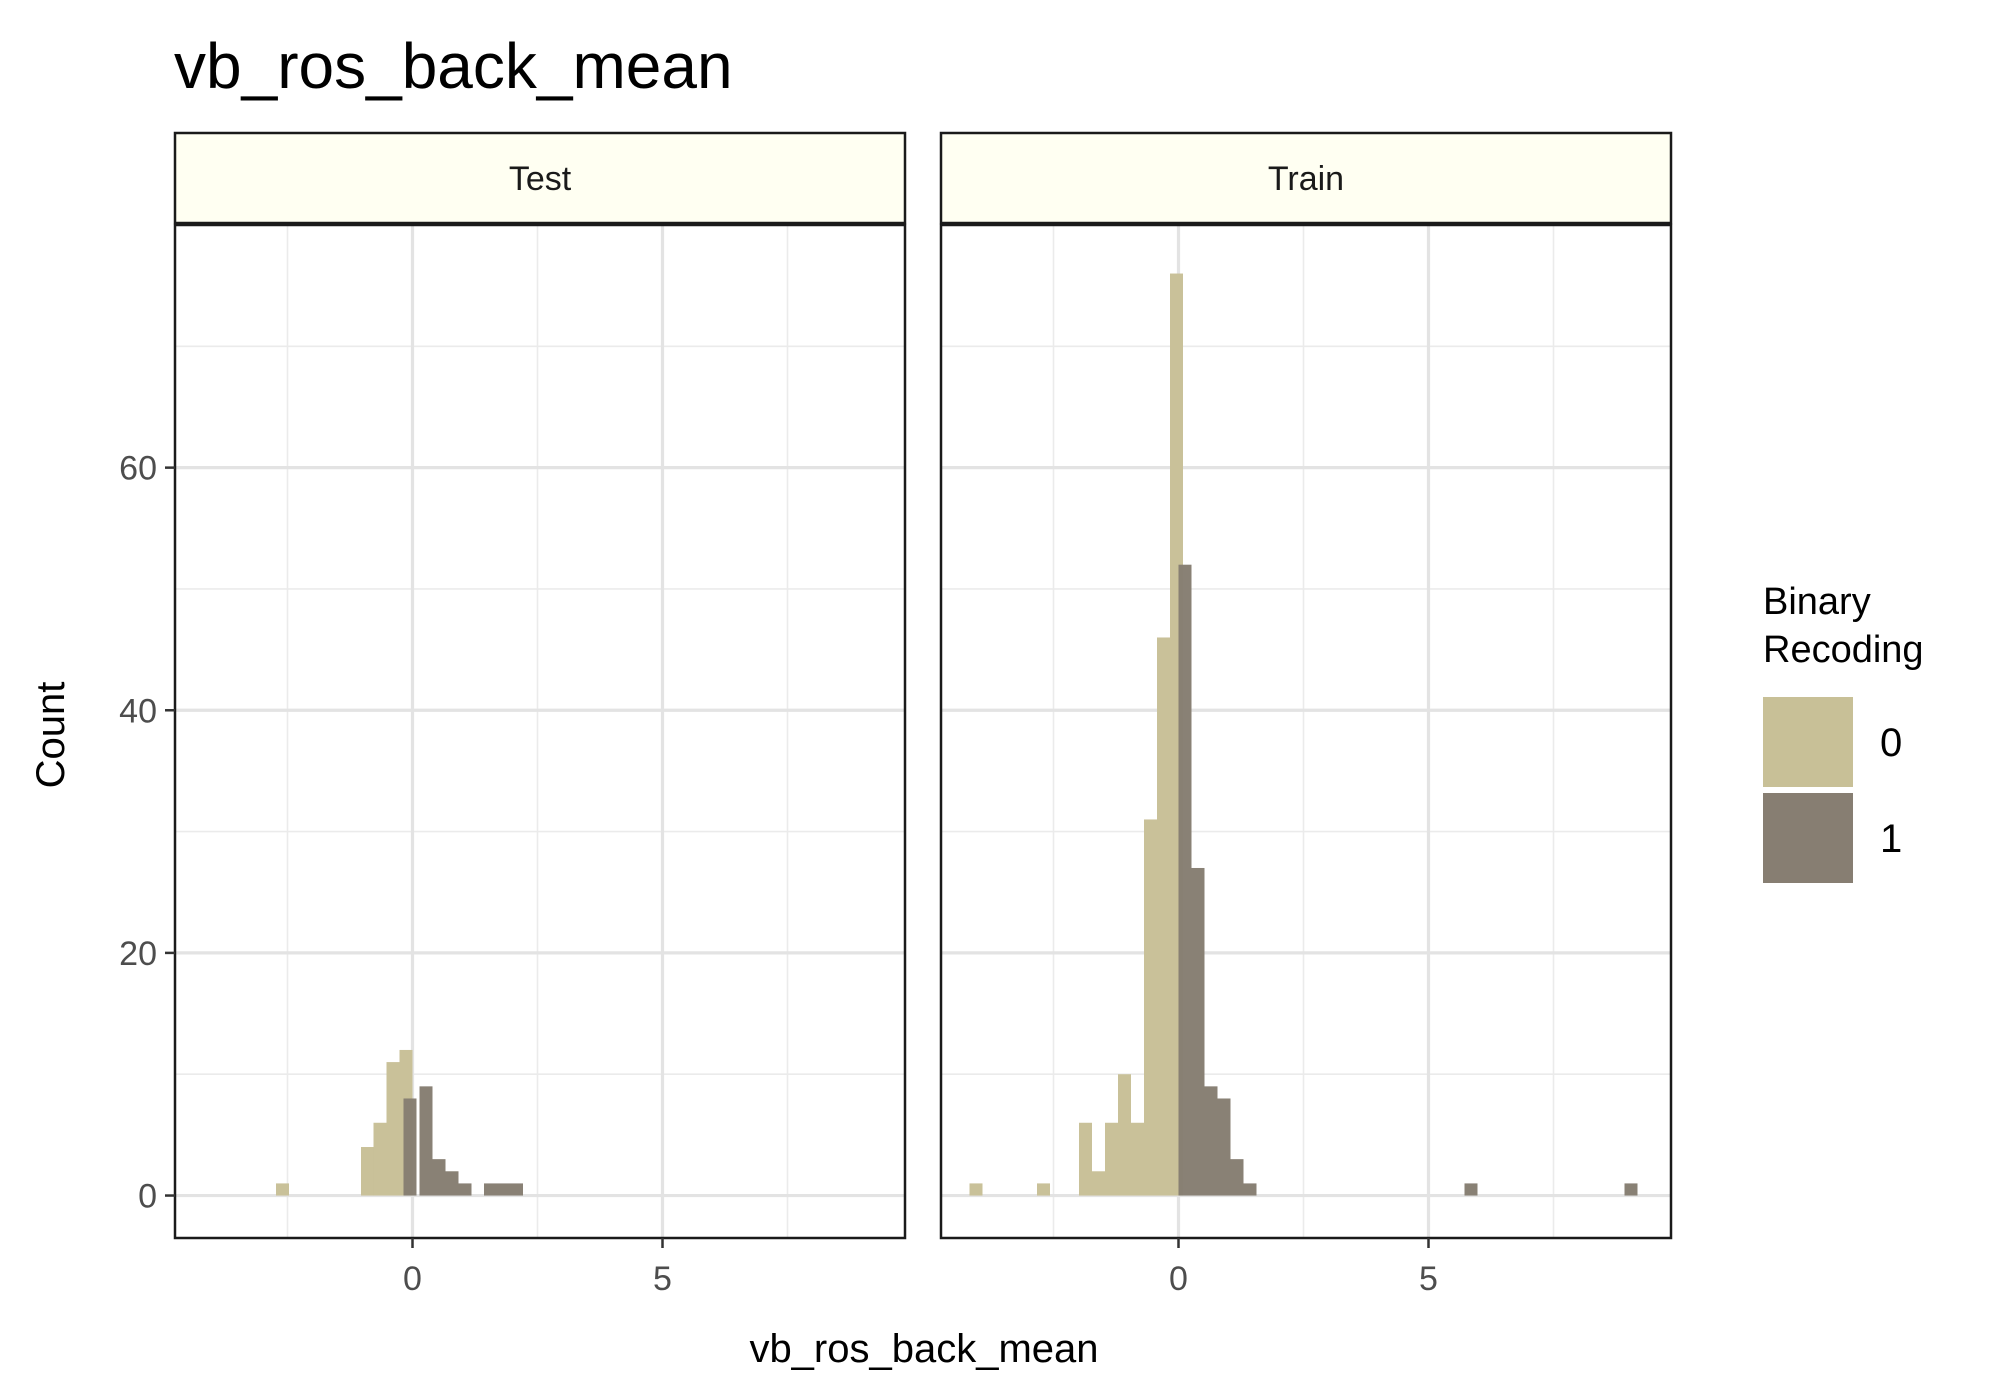  I want to click on y-tick-label: 60, so click(138, 469).